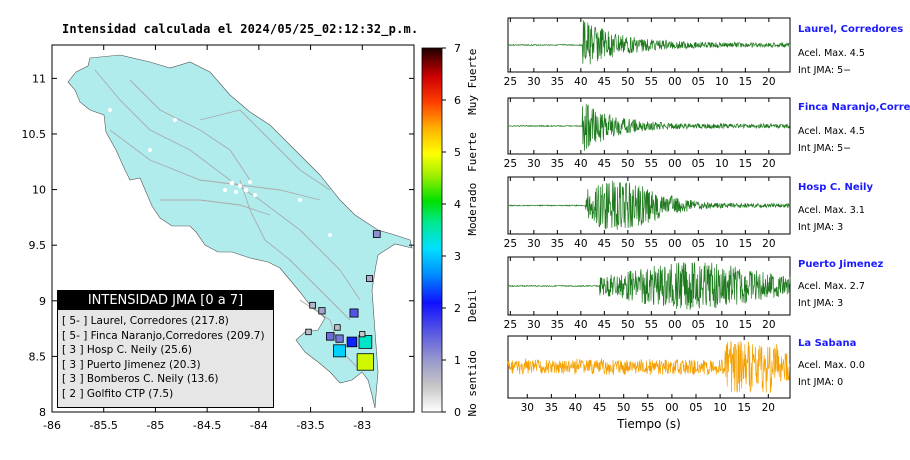 The width and height of the screenshot is (910, 460). What do you see at coordinates (34, 134) in the screenshot?
I see `y-tick-label: 10.5` at bounding box center [34, 134].